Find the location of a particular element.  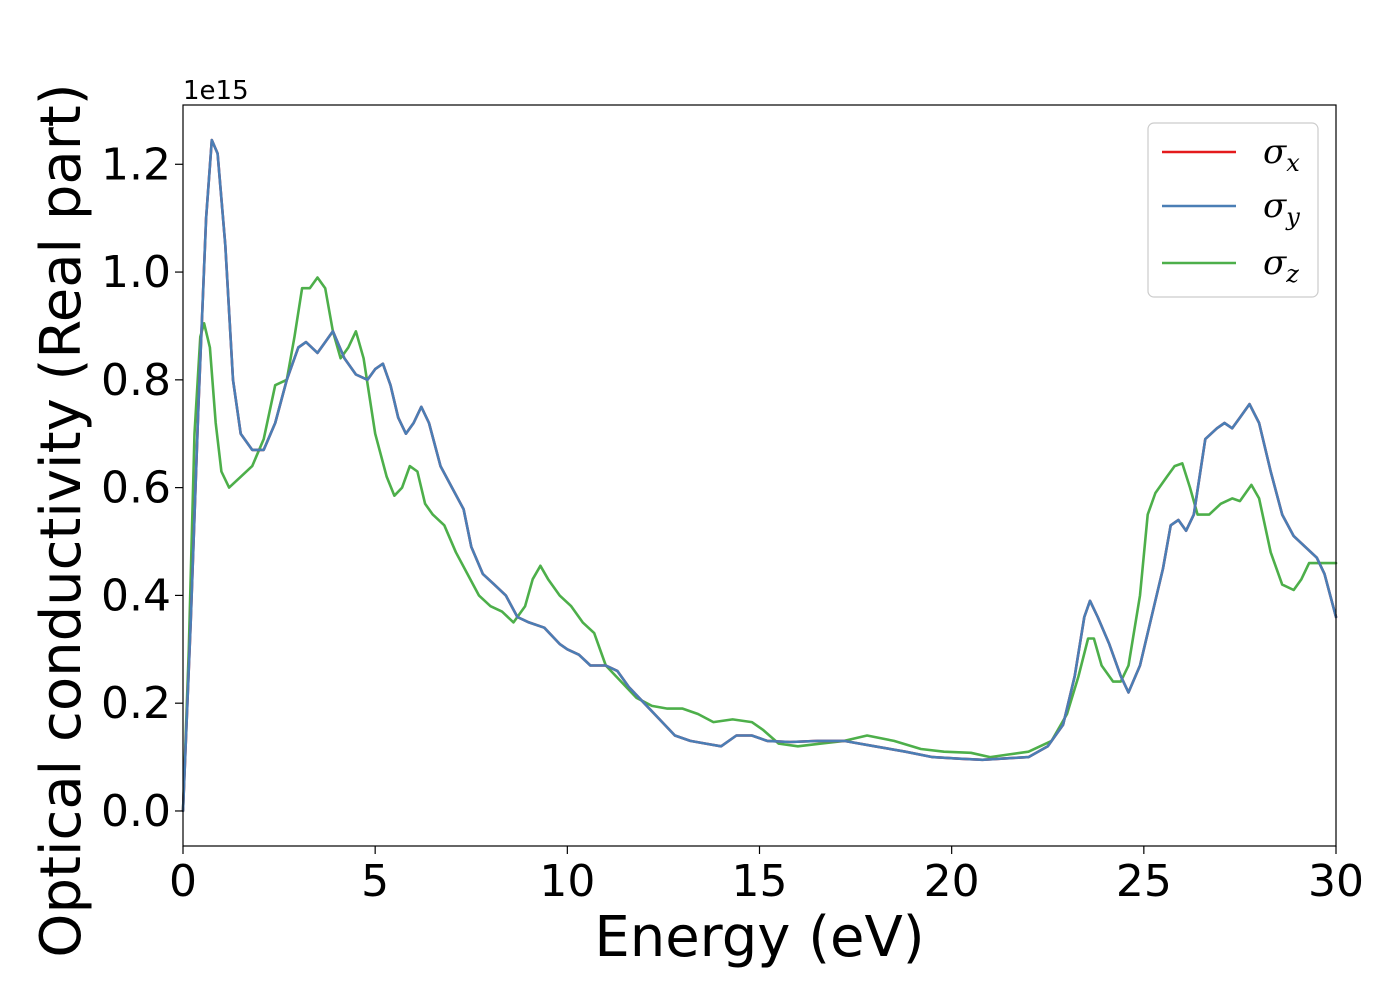

x-tick-label: 5 is located at coordinates (375, 881).